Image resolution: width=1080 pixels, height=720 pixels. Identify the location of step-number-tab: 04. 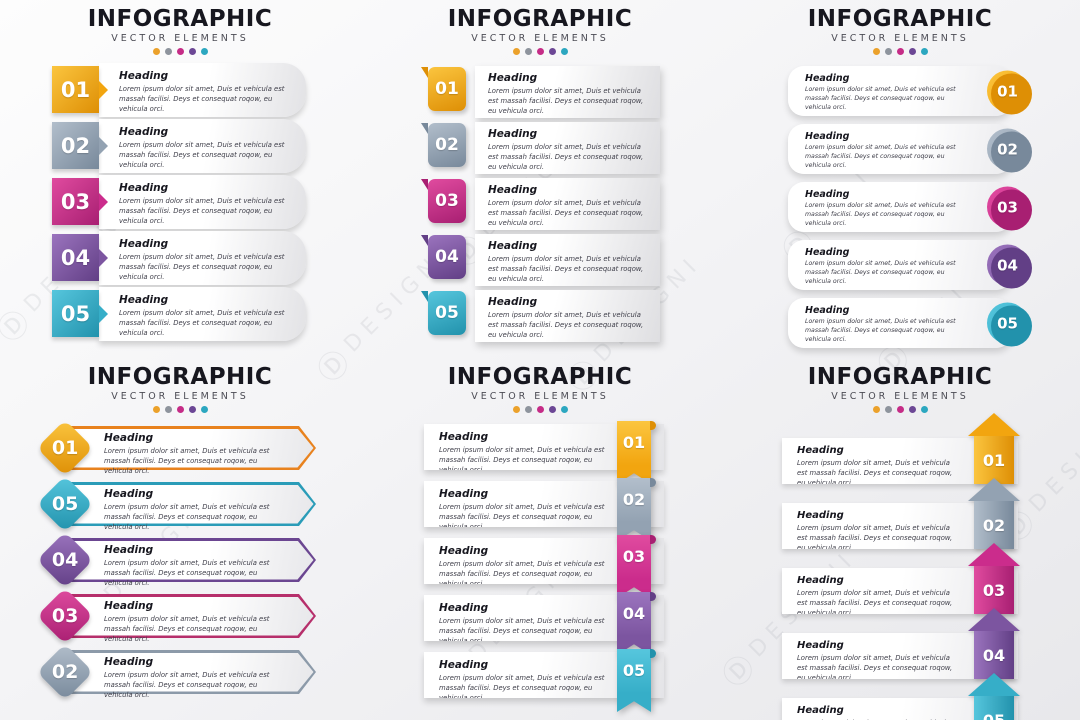
(443, 257).